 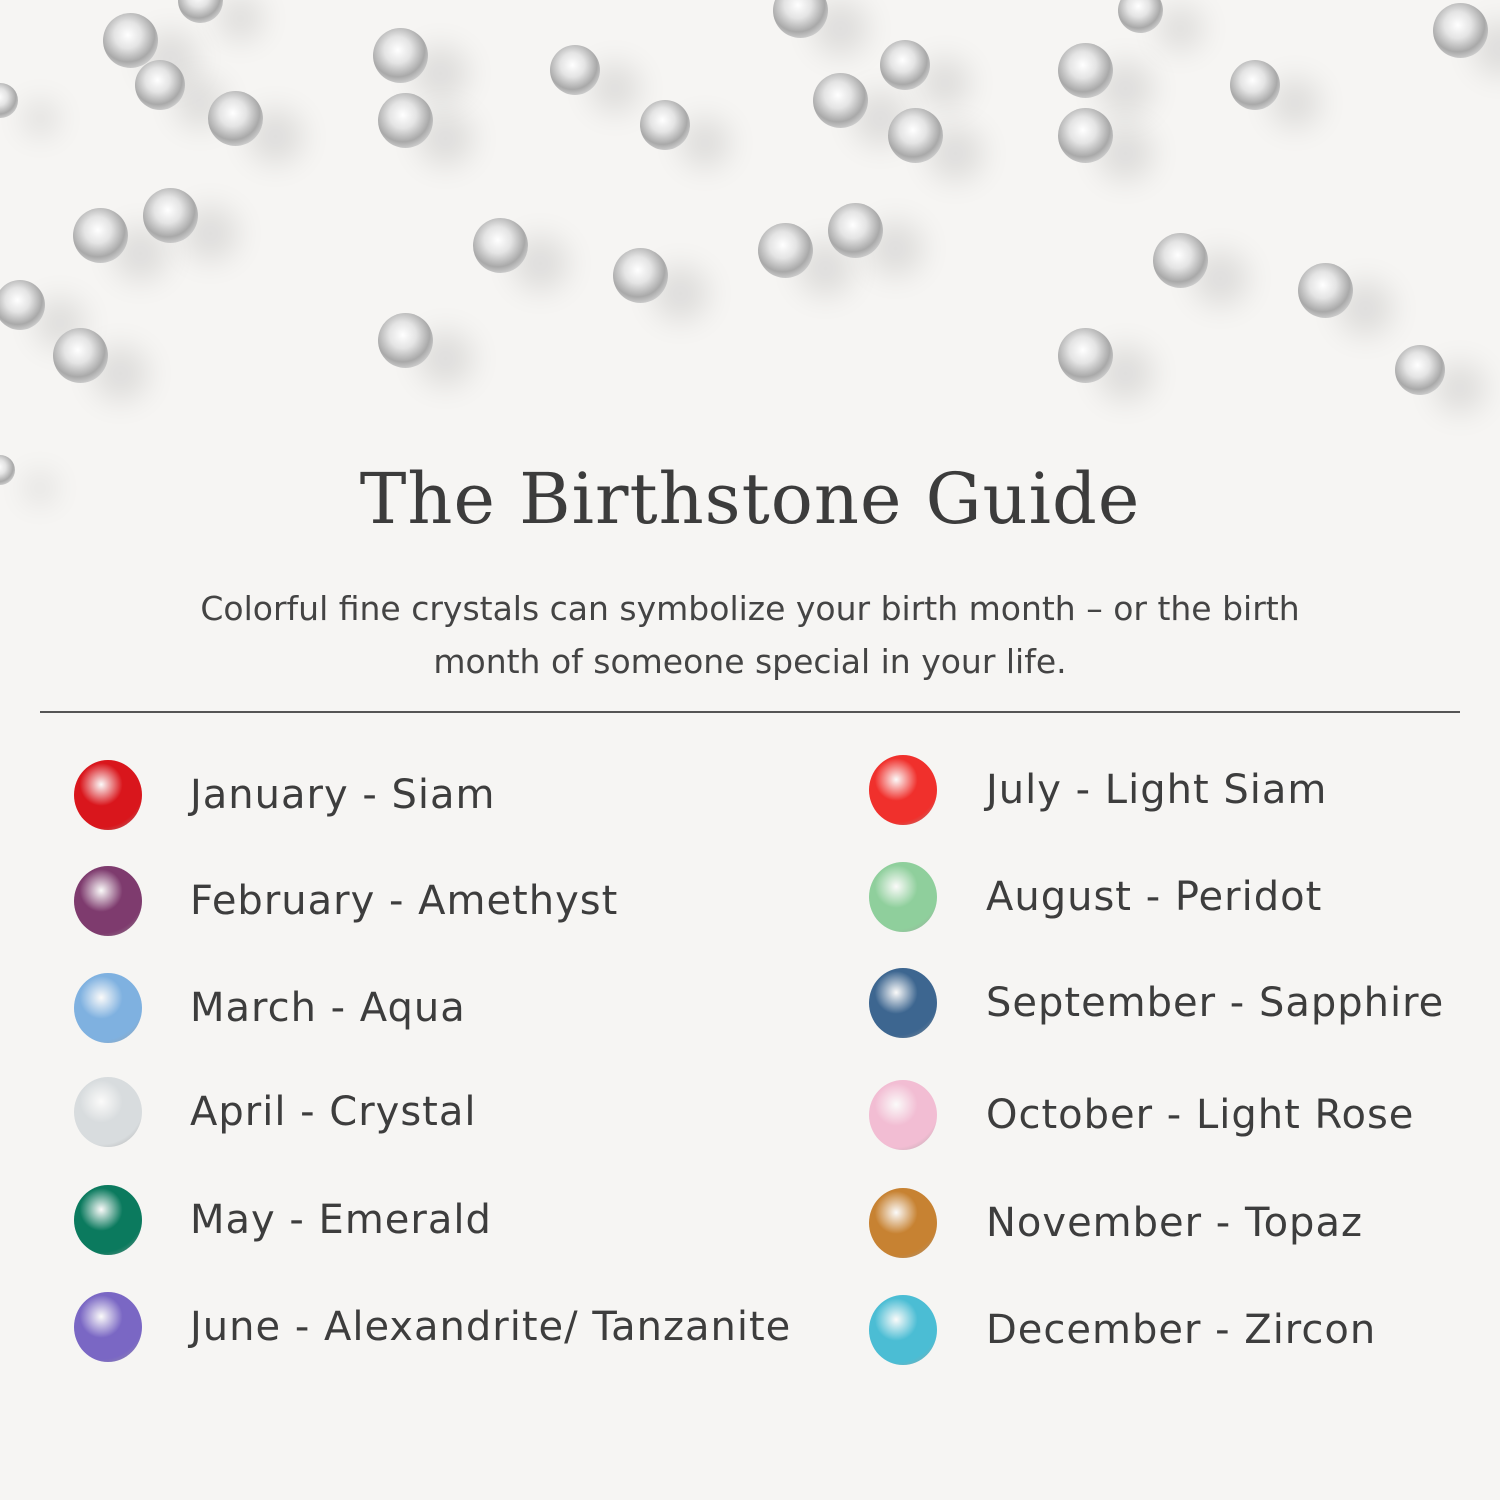 I want to click on birthstone-item: July - Light Siam, so click(x=1098, y=790).